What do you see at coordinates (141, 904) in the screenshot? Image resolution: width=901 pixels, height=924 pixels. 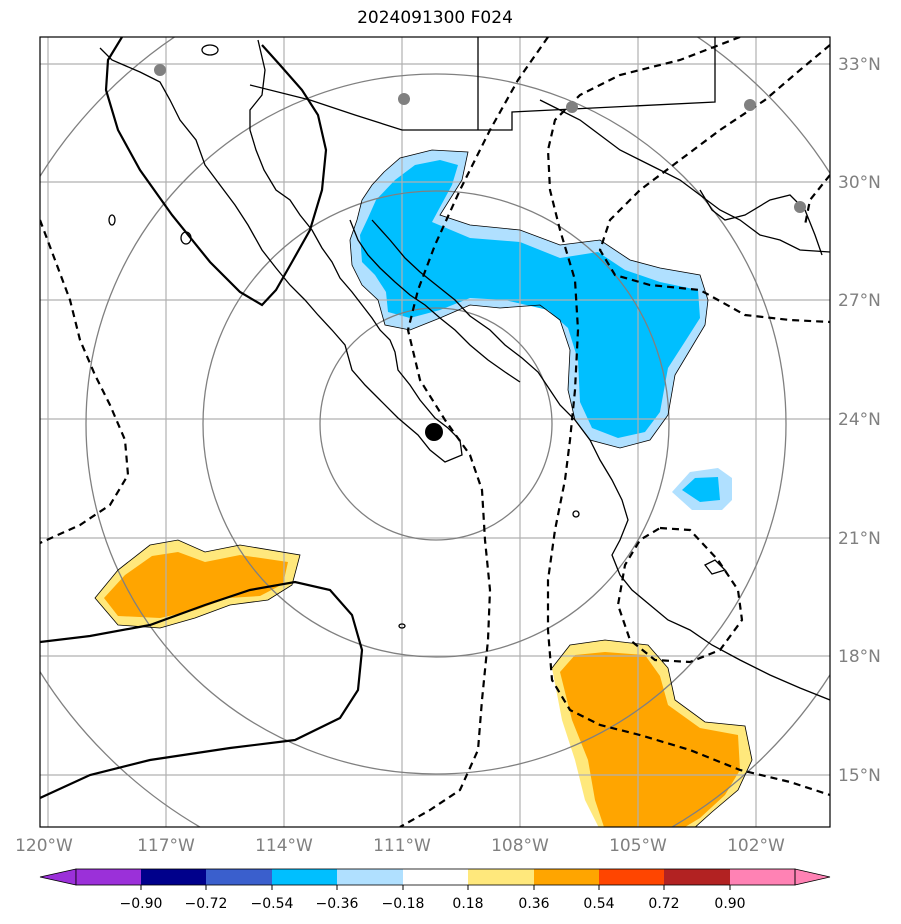 I see `colorbar-tick-label: −0.90` at bounding box center [141, 904].